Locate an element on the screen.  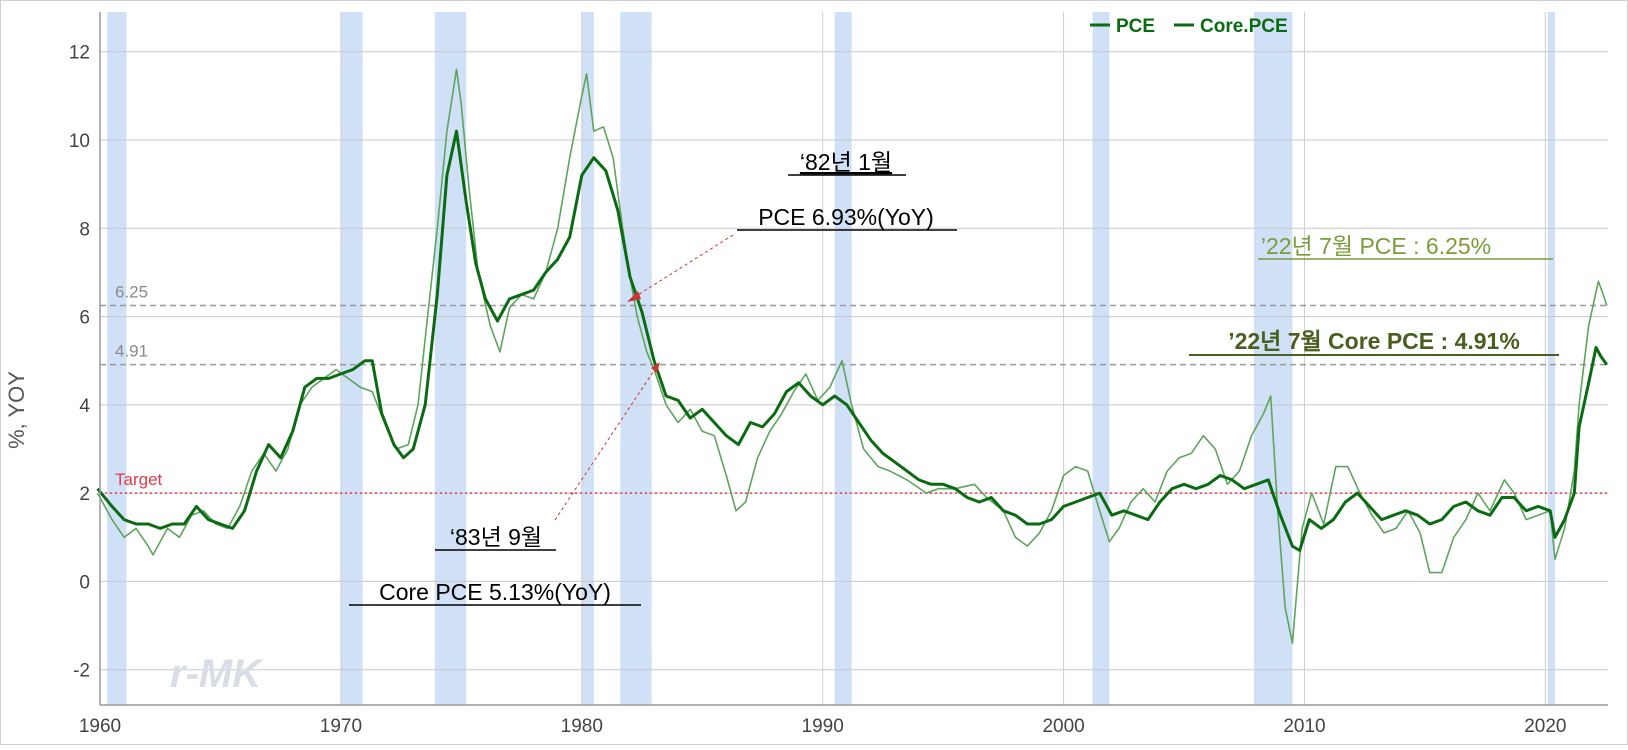
annotation-1982: ‘82년 1월 PCE 6.93%(YoY) is located at coordinates (847, 190).